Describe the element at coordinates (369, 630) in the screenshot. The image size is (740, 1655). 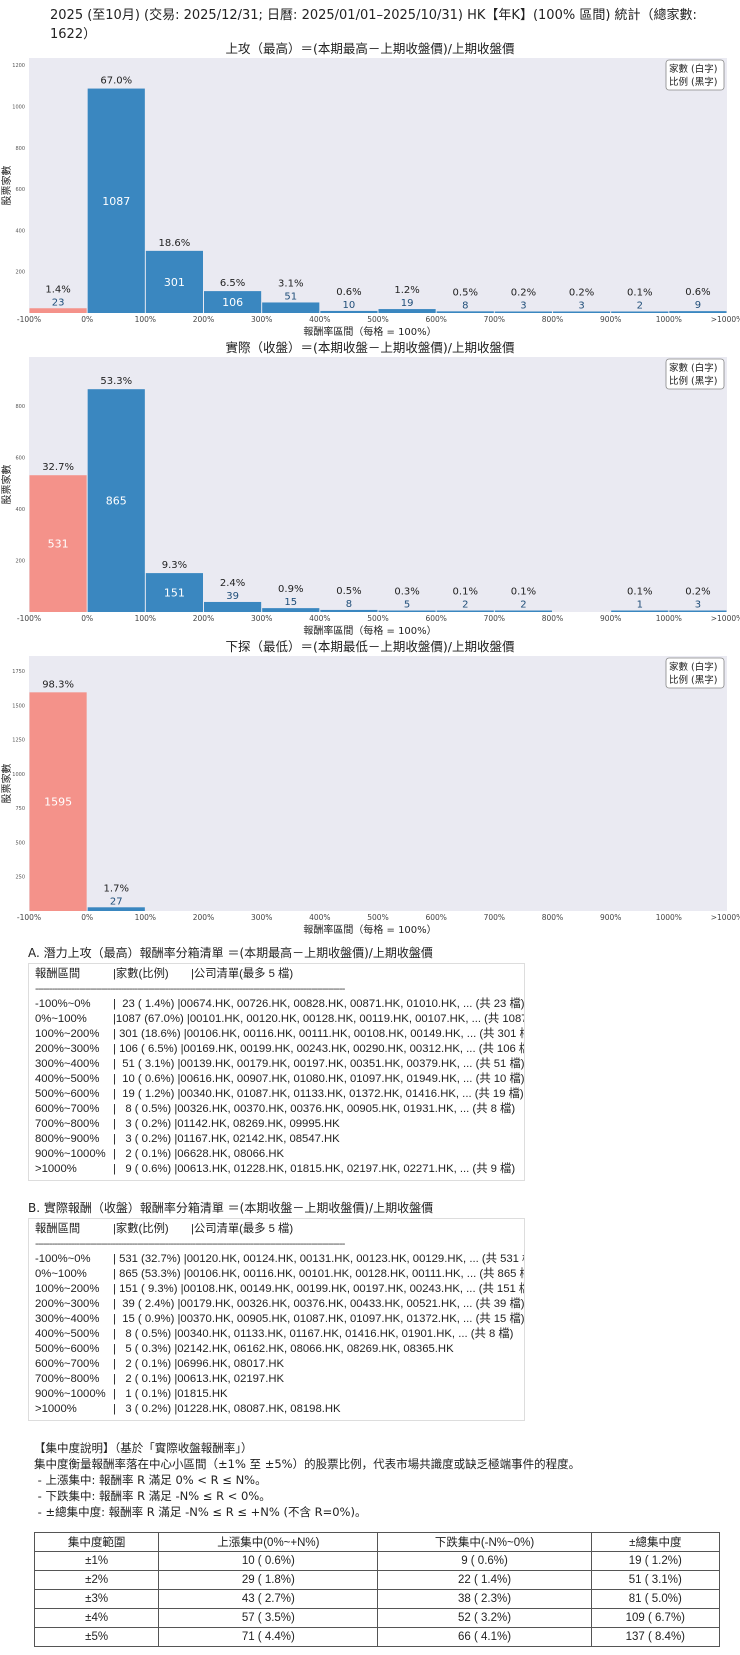
I see `x-axis-label: 報酬率區間（每格 = 100%）` at that location.